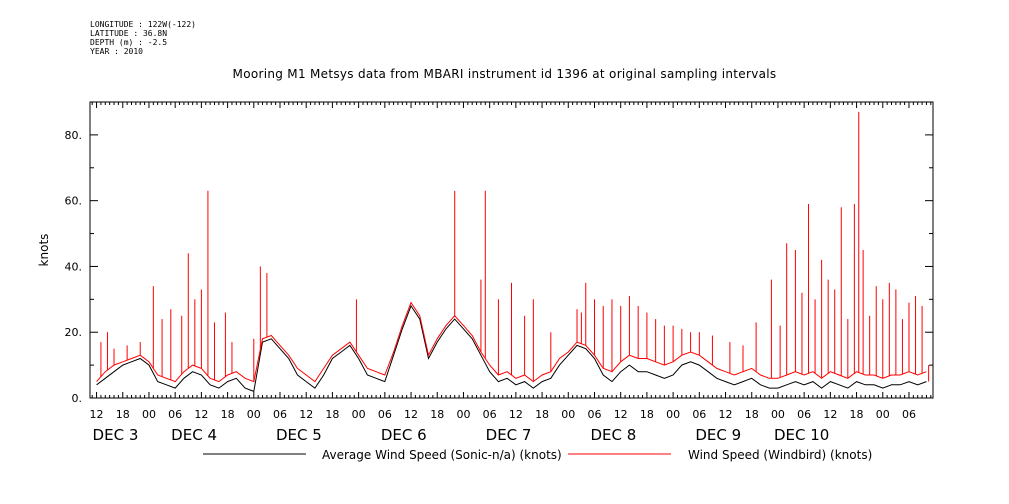  I want to click on y-tick-label: 60., so click(74, 201).